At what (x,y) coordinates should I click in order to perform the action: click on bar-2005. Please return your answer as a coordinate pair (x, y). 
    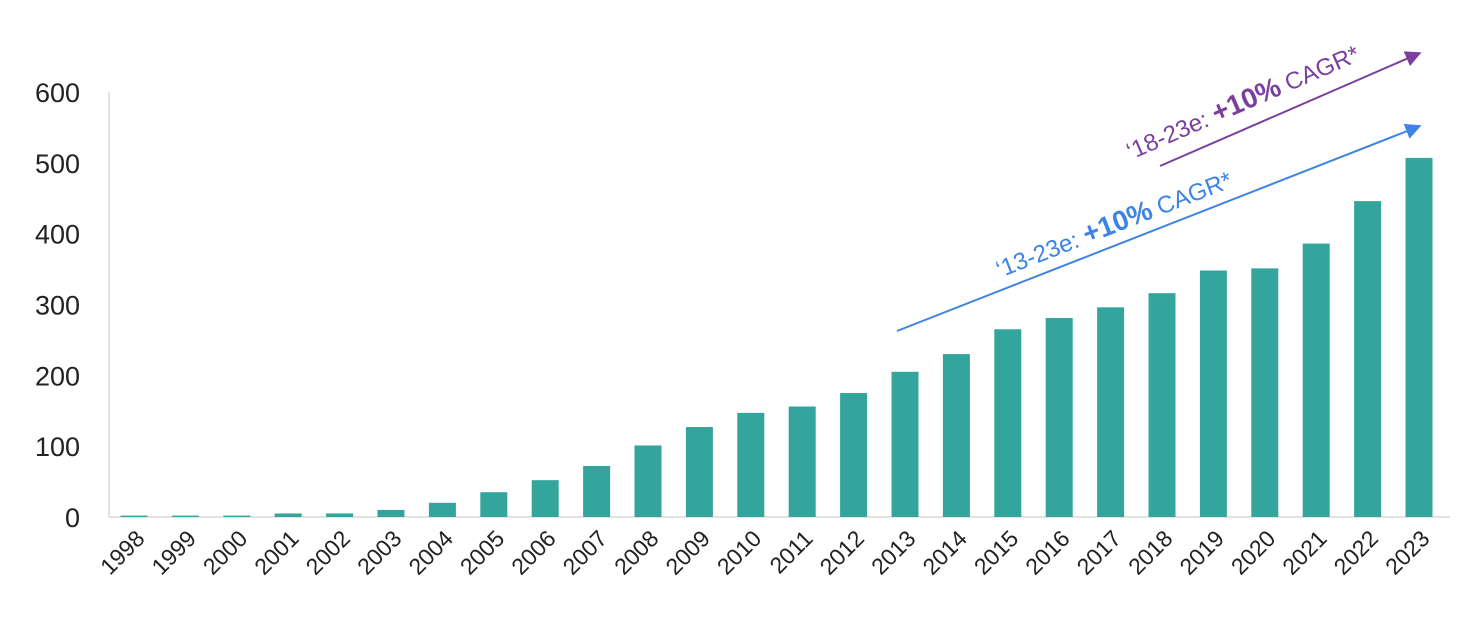
    Looking at the image, I should click on (494, 504).